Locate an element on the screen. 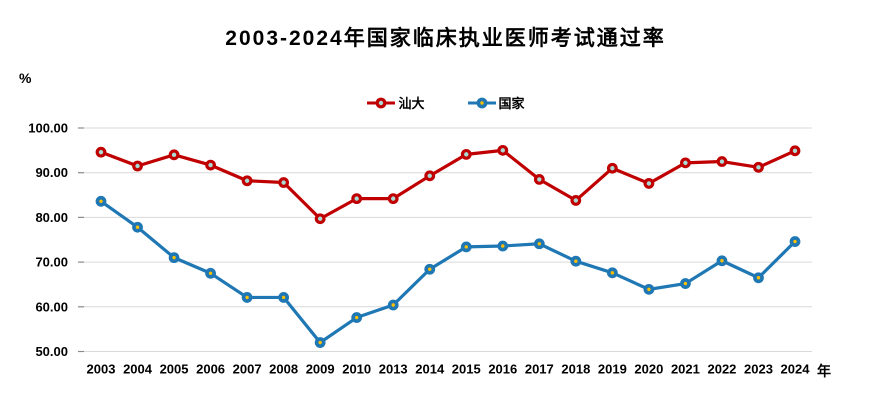 Image resolution: width=891 pixels, height=413 pixels. y-axis-tick-label: 100.00 is located at coordinates (48, 128).